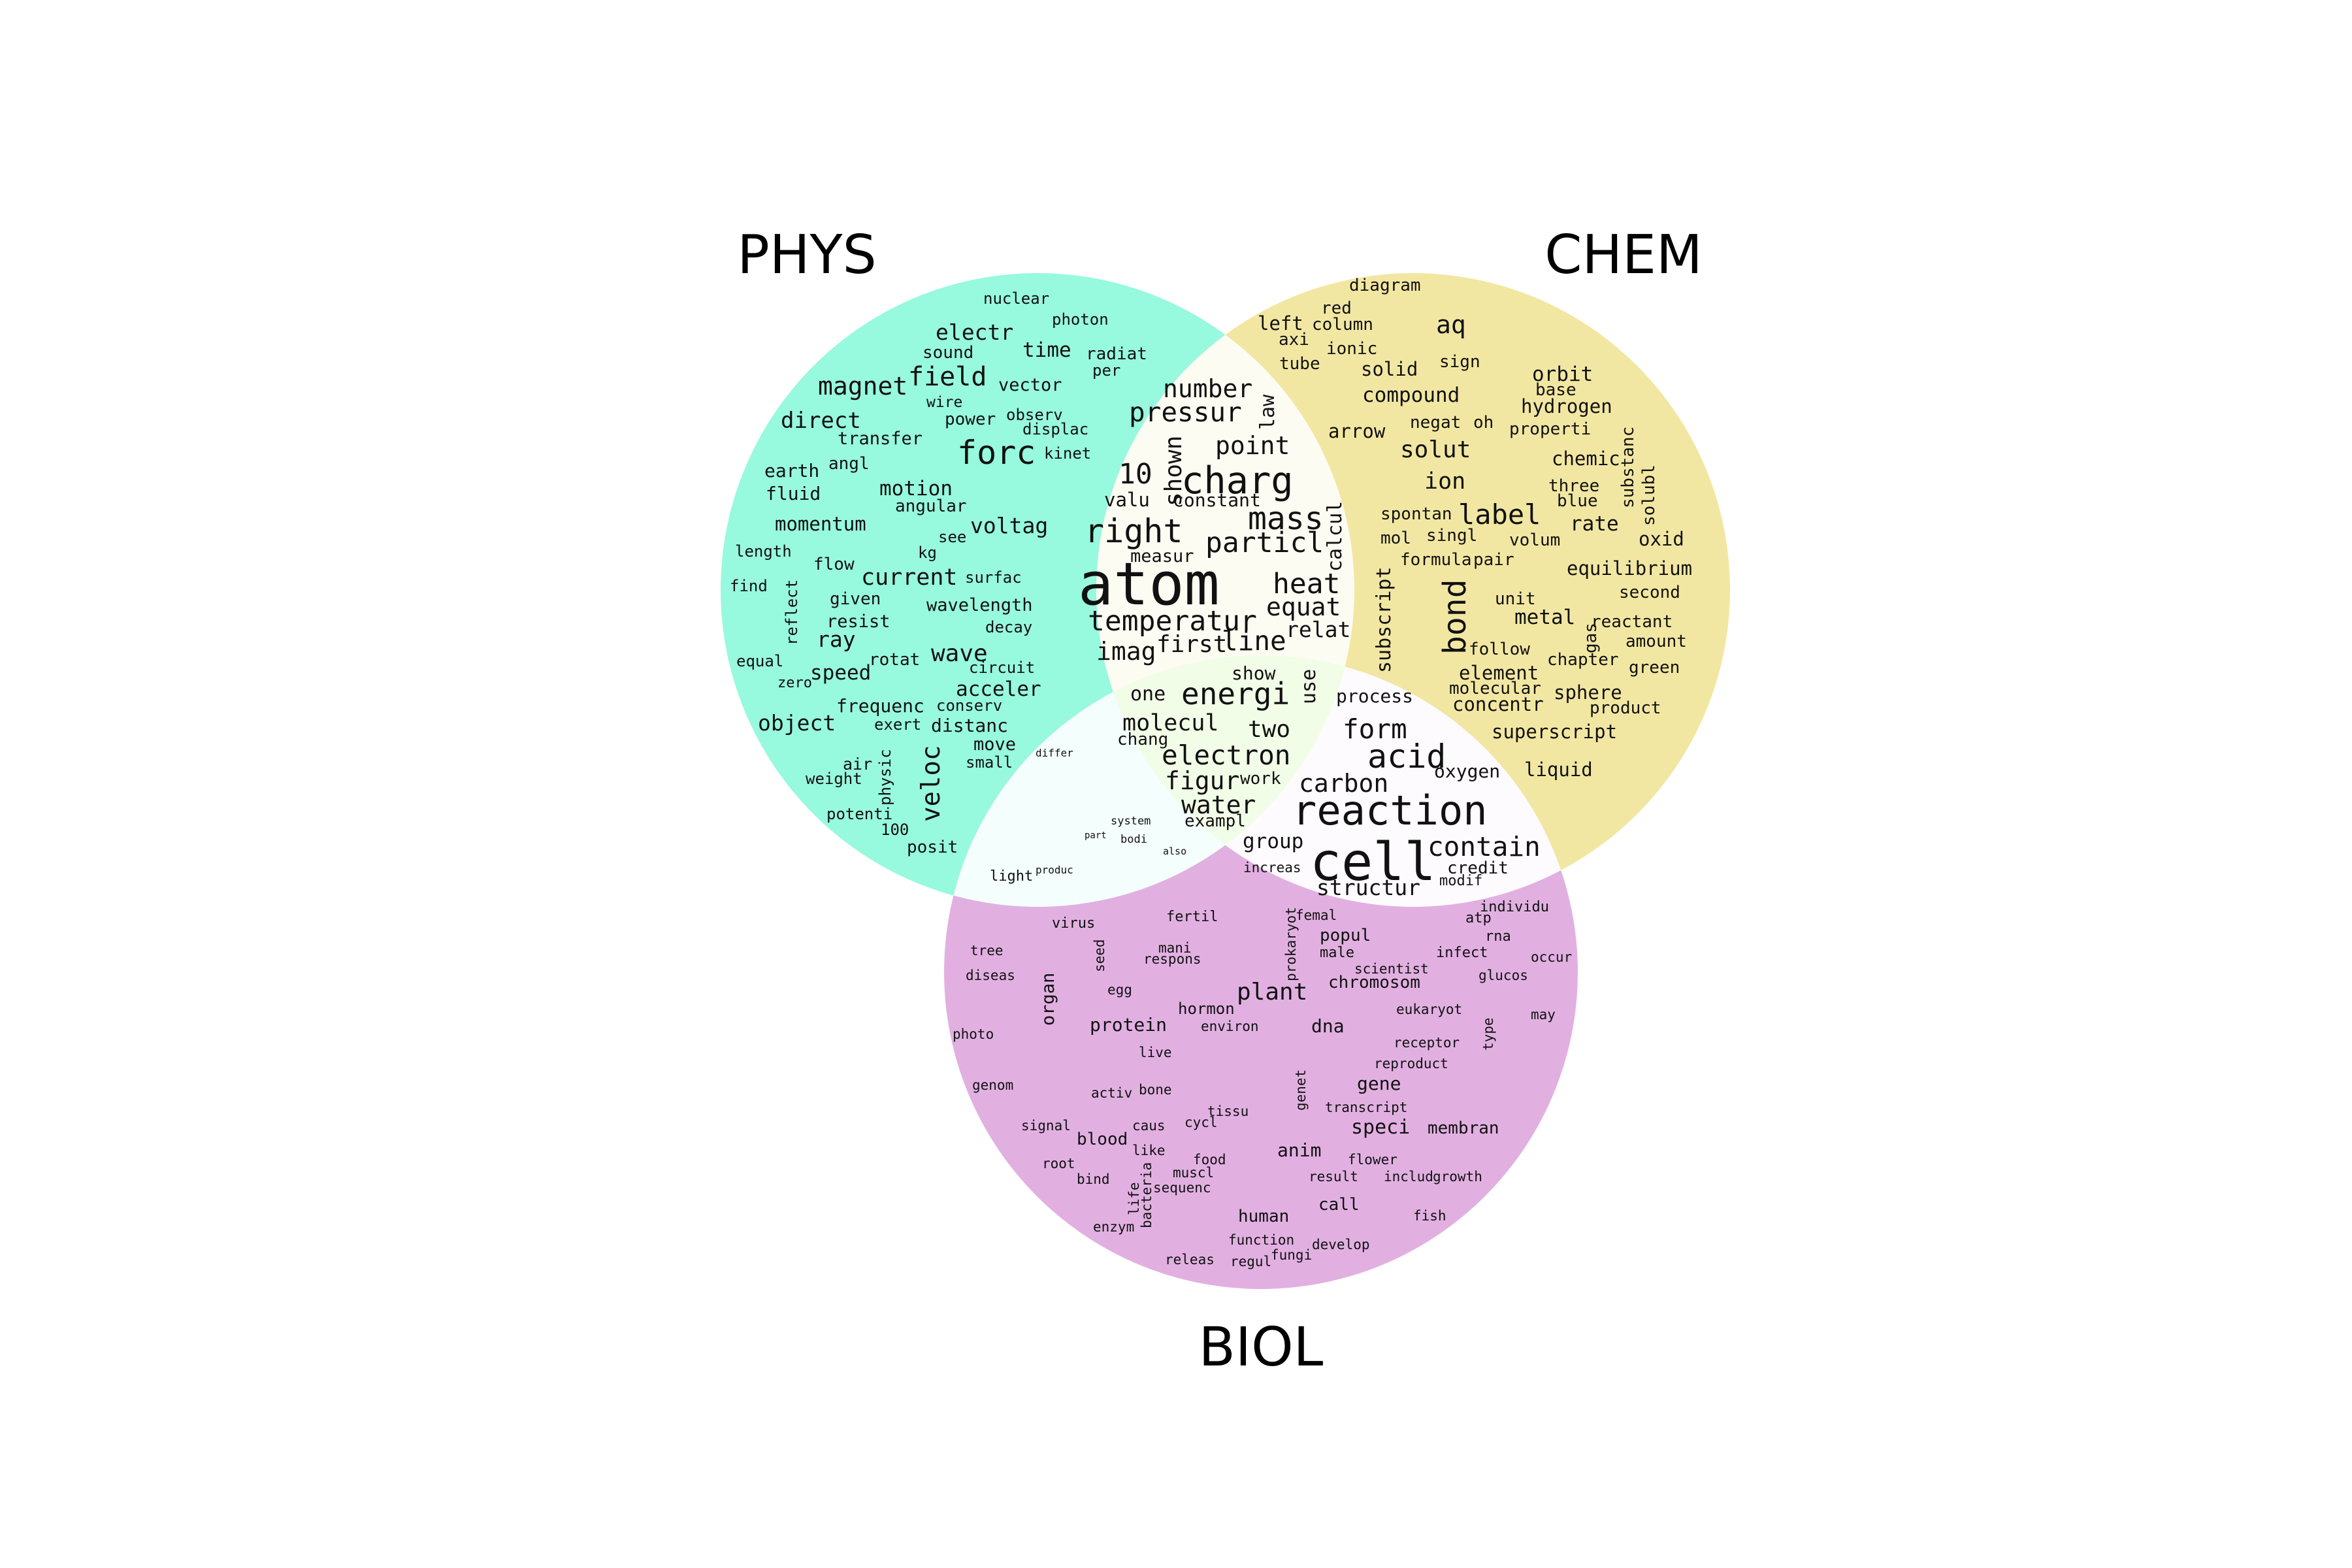 The height and width of the screenshot is (1568, 2352). What do you see at coordinates (1649, 592) in the screenshot?
I see `word: second` at bounding box center [1649, 592].